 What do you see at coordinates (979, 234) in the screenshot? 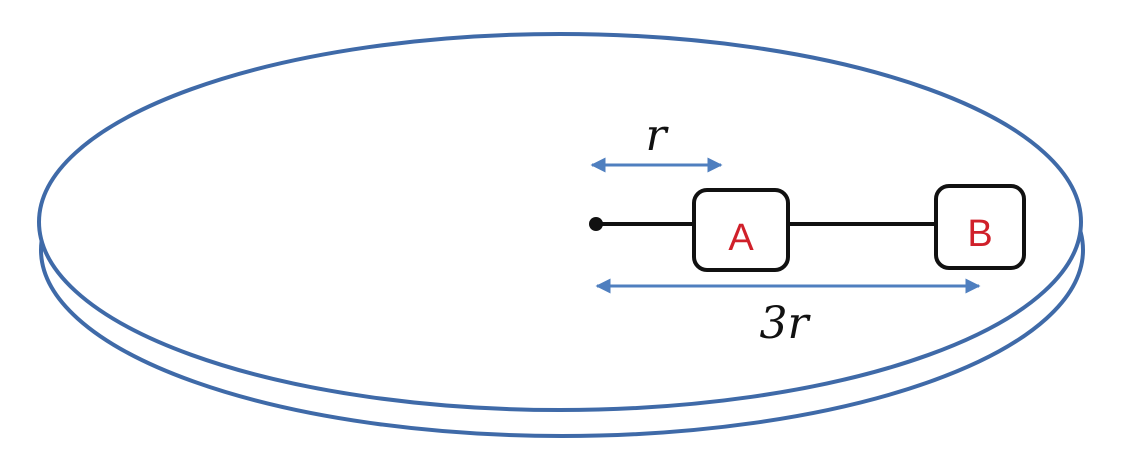
I see `block-b-label: B` at bounding box center [979, 234].